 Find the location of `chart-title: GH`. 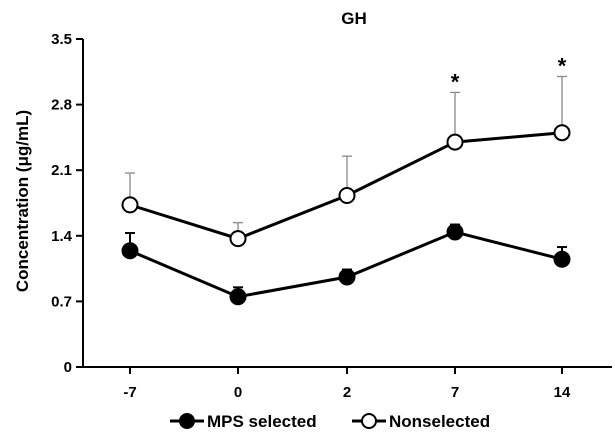

chart-title: GH is located at coordinates (354, 18).